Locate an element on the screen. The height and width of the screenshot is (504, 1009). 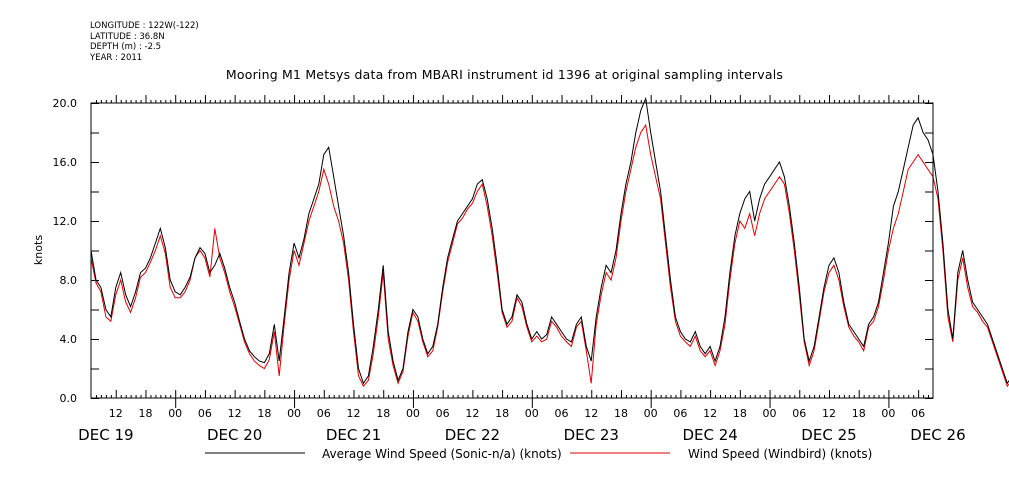
x-day-label: DEC 22 is located at coordinates (472, 435).